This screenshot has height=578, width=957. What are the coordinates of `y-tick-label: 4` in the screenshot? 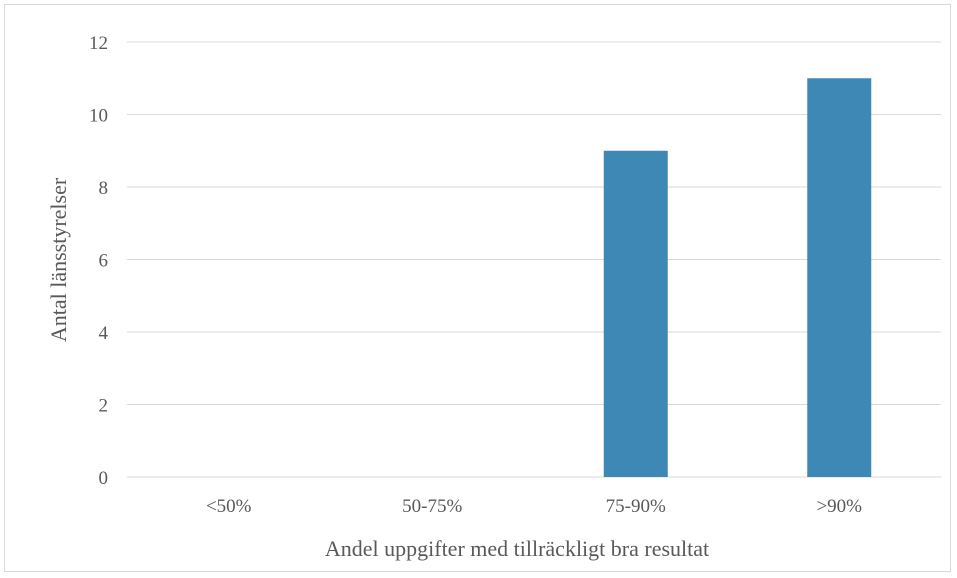 It's located at (104, 333).